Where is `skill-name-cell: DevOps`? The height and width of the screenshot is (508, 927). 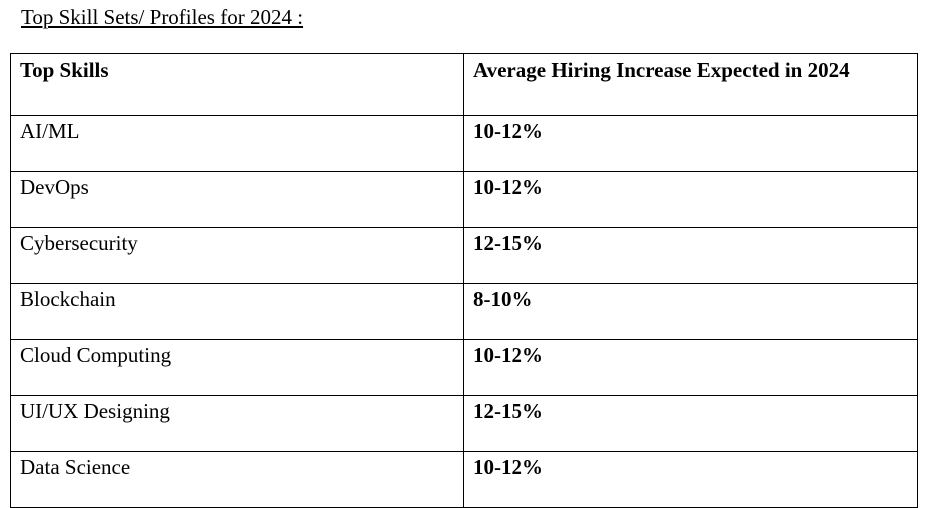 skill-name-cell: DevOps is located at coordinates (237, 199).